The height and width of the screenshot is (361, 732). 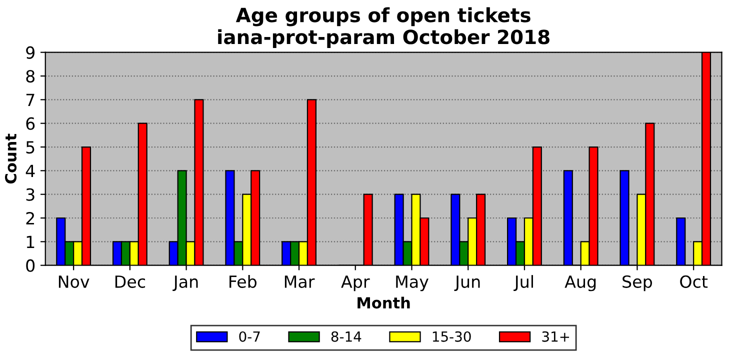 I want to click on x-tick-label: Dec, so click(x=130, y=282).